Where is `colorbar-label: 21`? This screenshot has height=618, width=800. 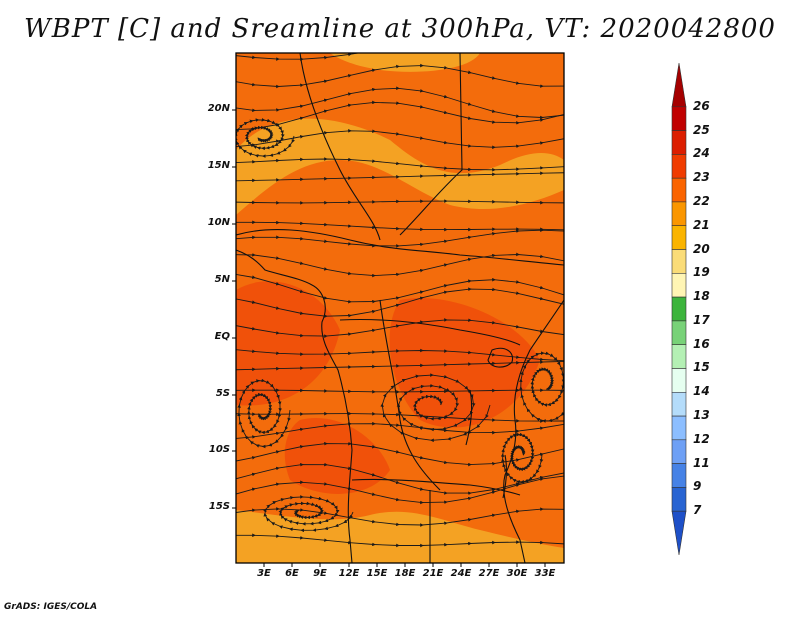 colorbar-label: 21 is located at coordinates (701, 224).